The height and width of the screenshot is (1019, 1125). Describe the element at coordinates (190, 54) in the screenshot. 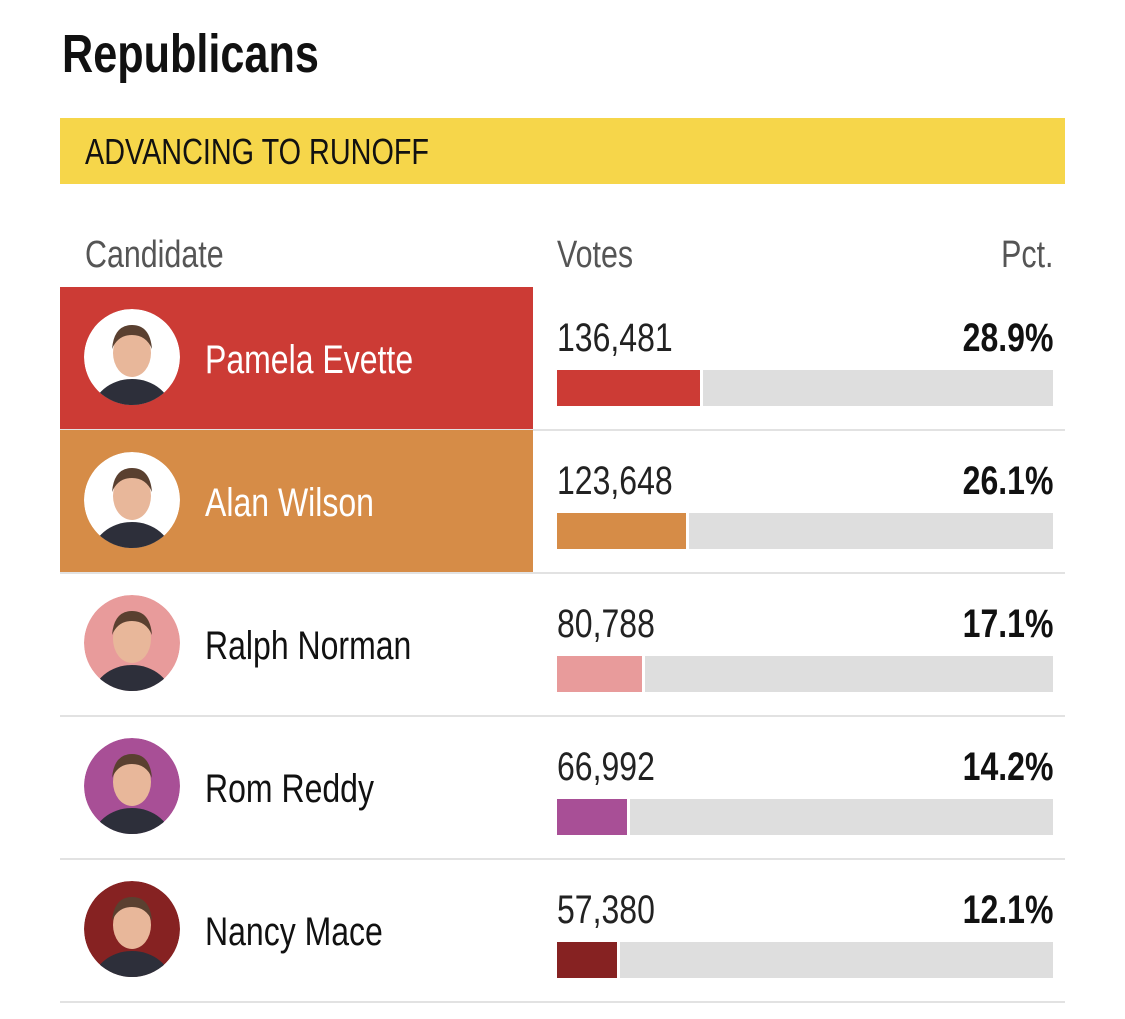

I see `title: Republicans` at that location.